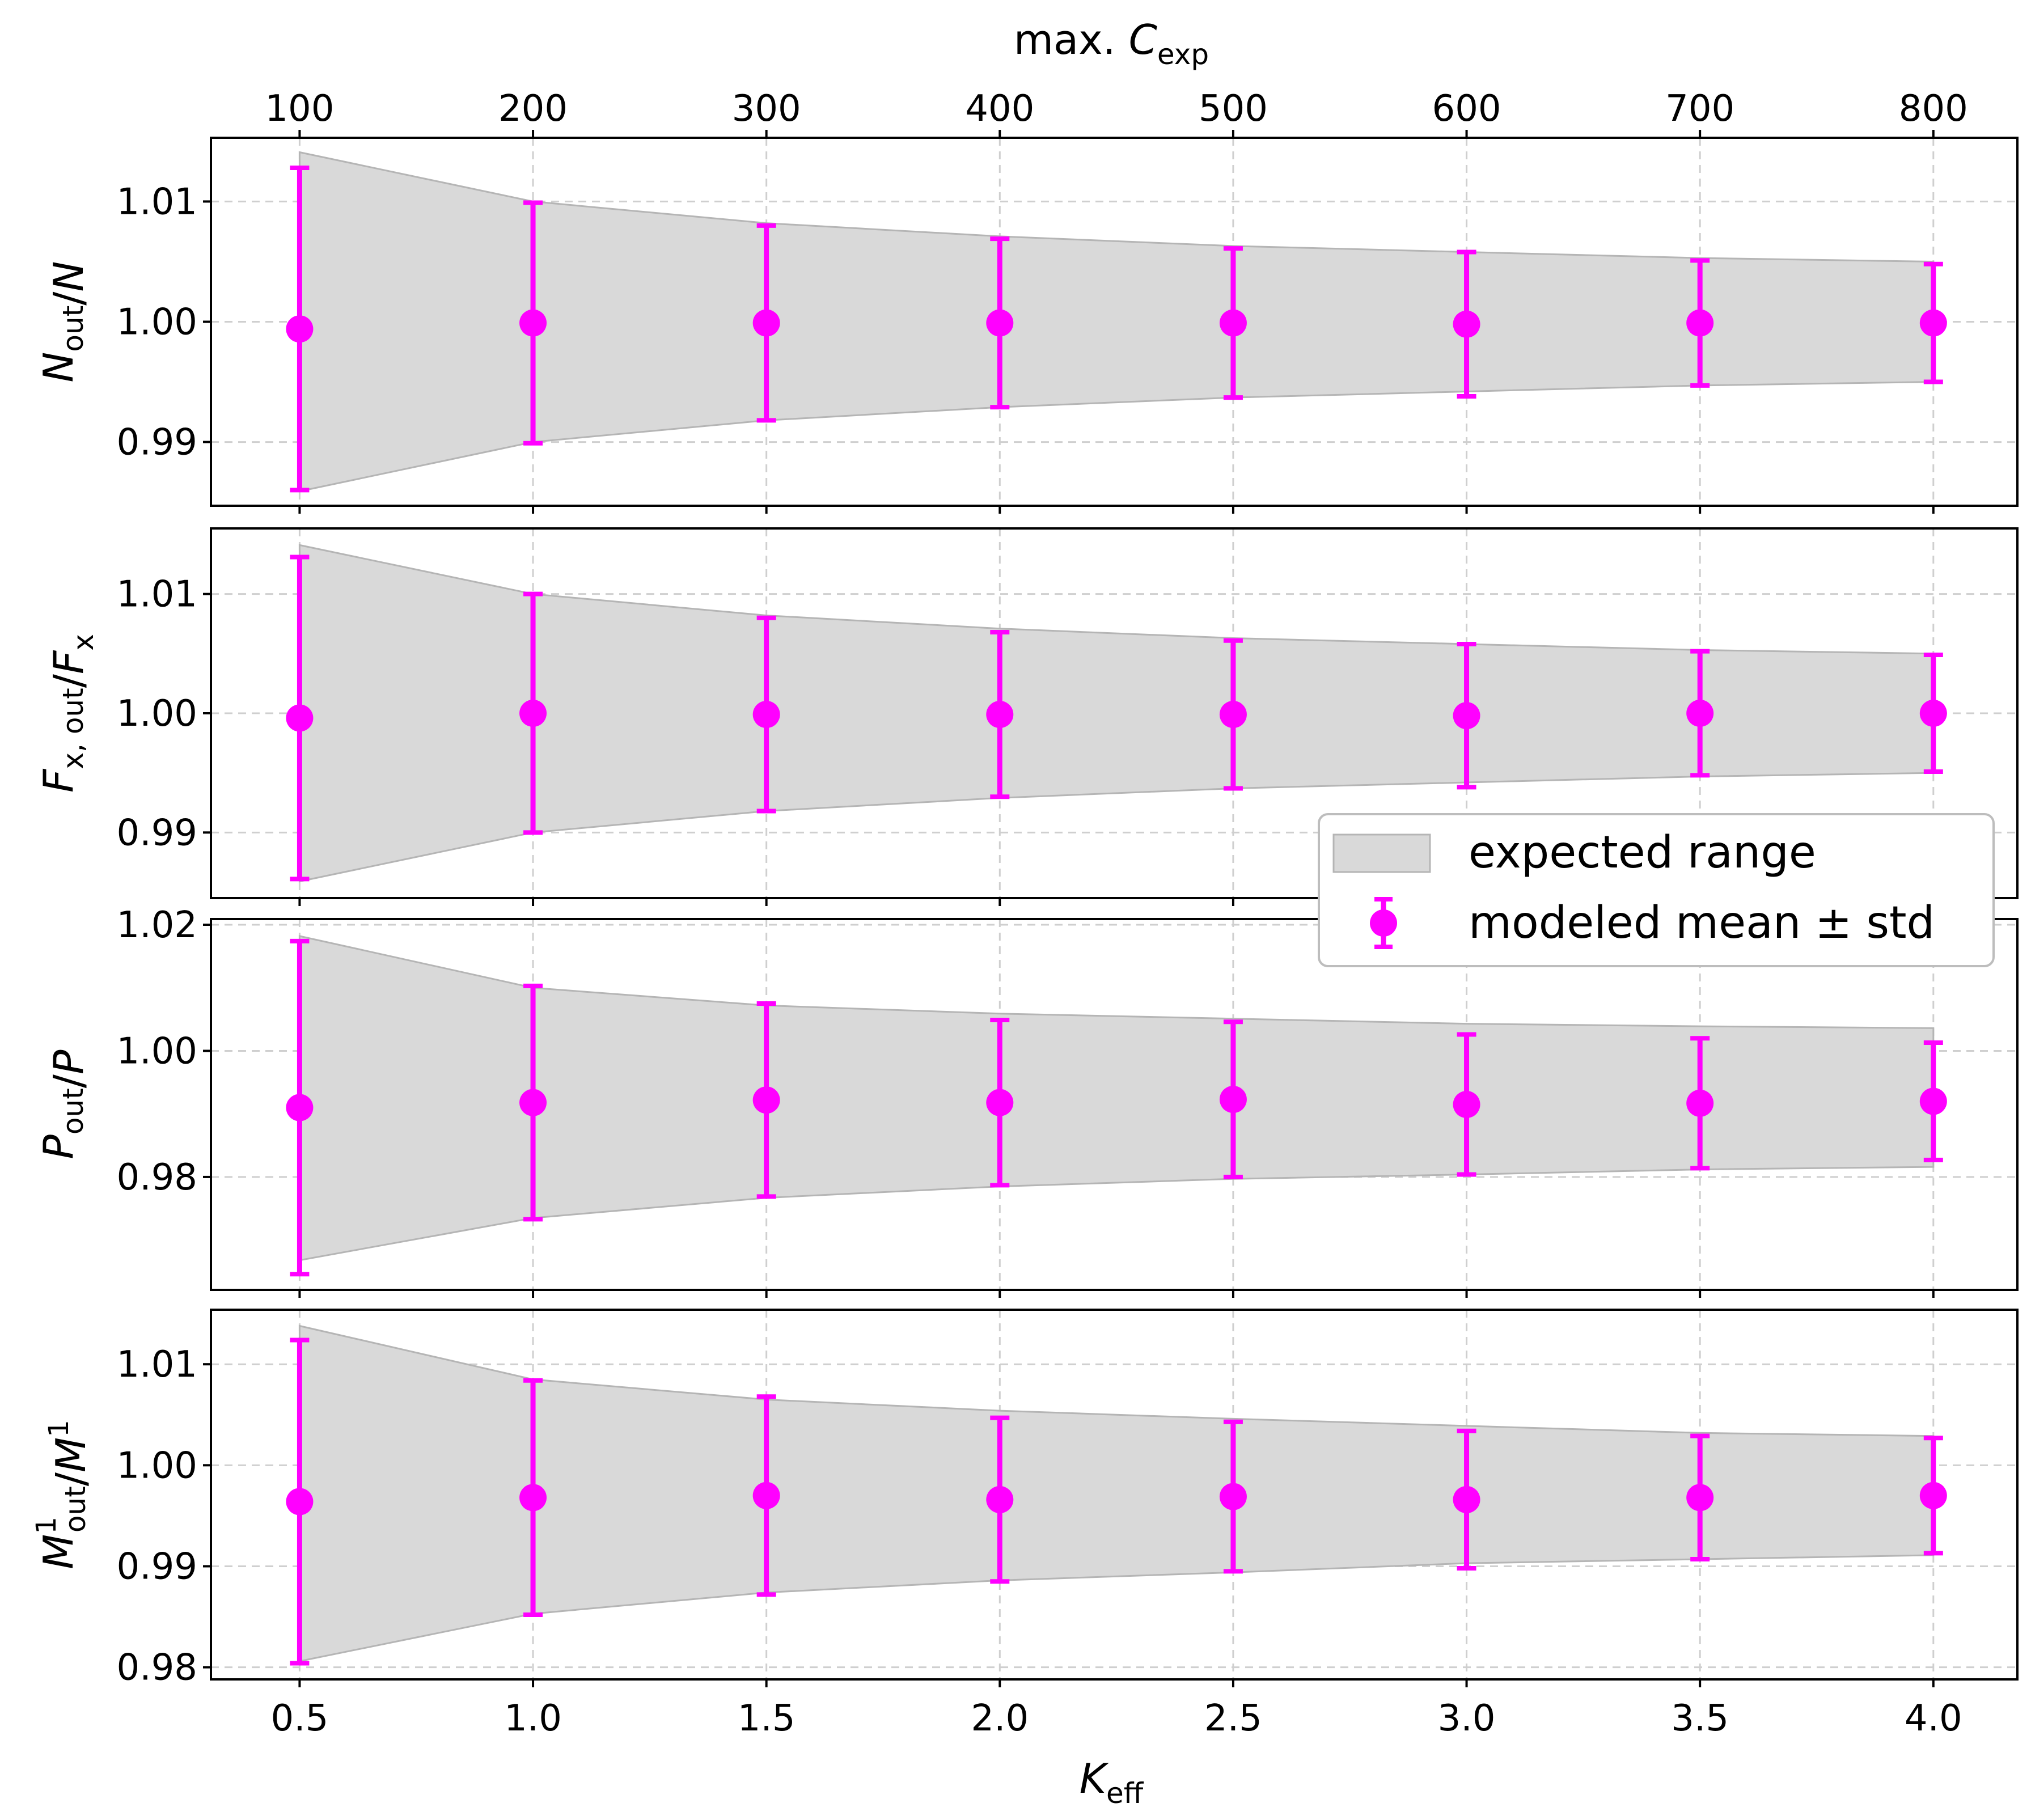  Describe the element at coordinates (999, 109) in the screenshot. I see `x-top-tick-label: 400` at that location.